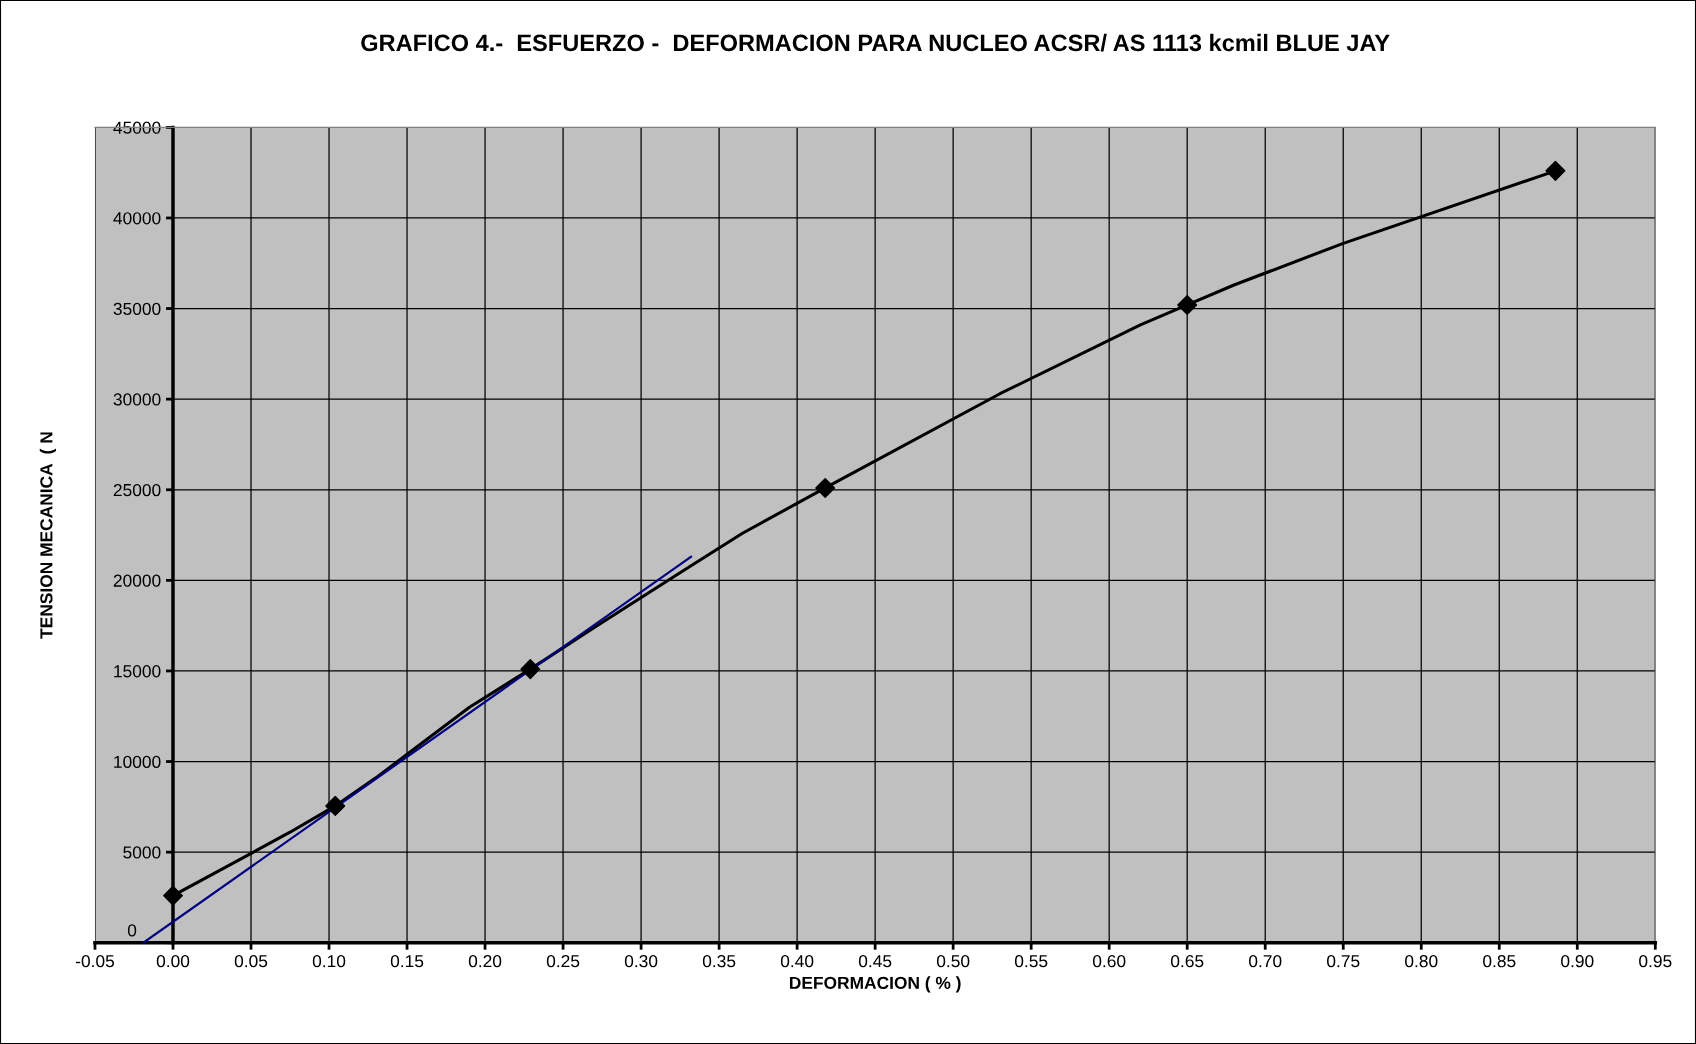 The height and width of the screenshot is (1044, 1696). Describe the element at coordinates (719, 961) in the screenshot. I see `x-tick-label: 0.35` at that location.